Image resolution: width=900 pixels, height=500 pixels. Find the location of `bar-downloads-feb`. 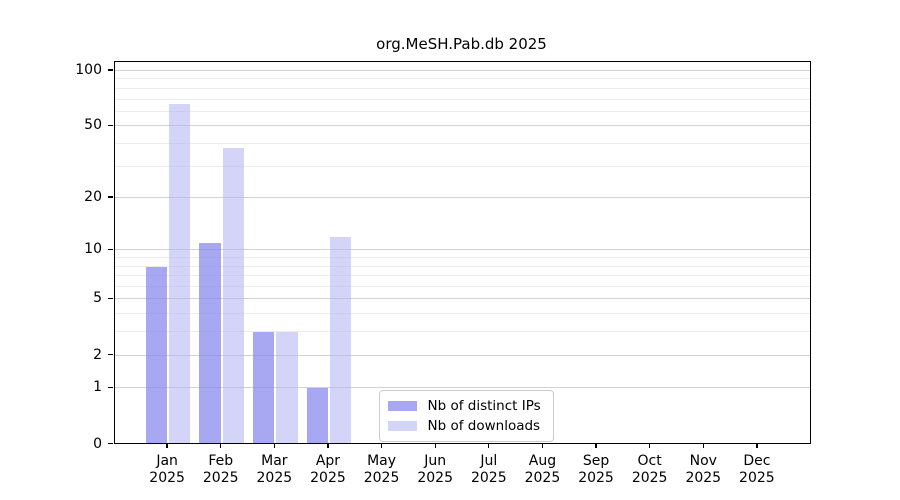

bar-downloads-feb is located at coordinates (233, 296).